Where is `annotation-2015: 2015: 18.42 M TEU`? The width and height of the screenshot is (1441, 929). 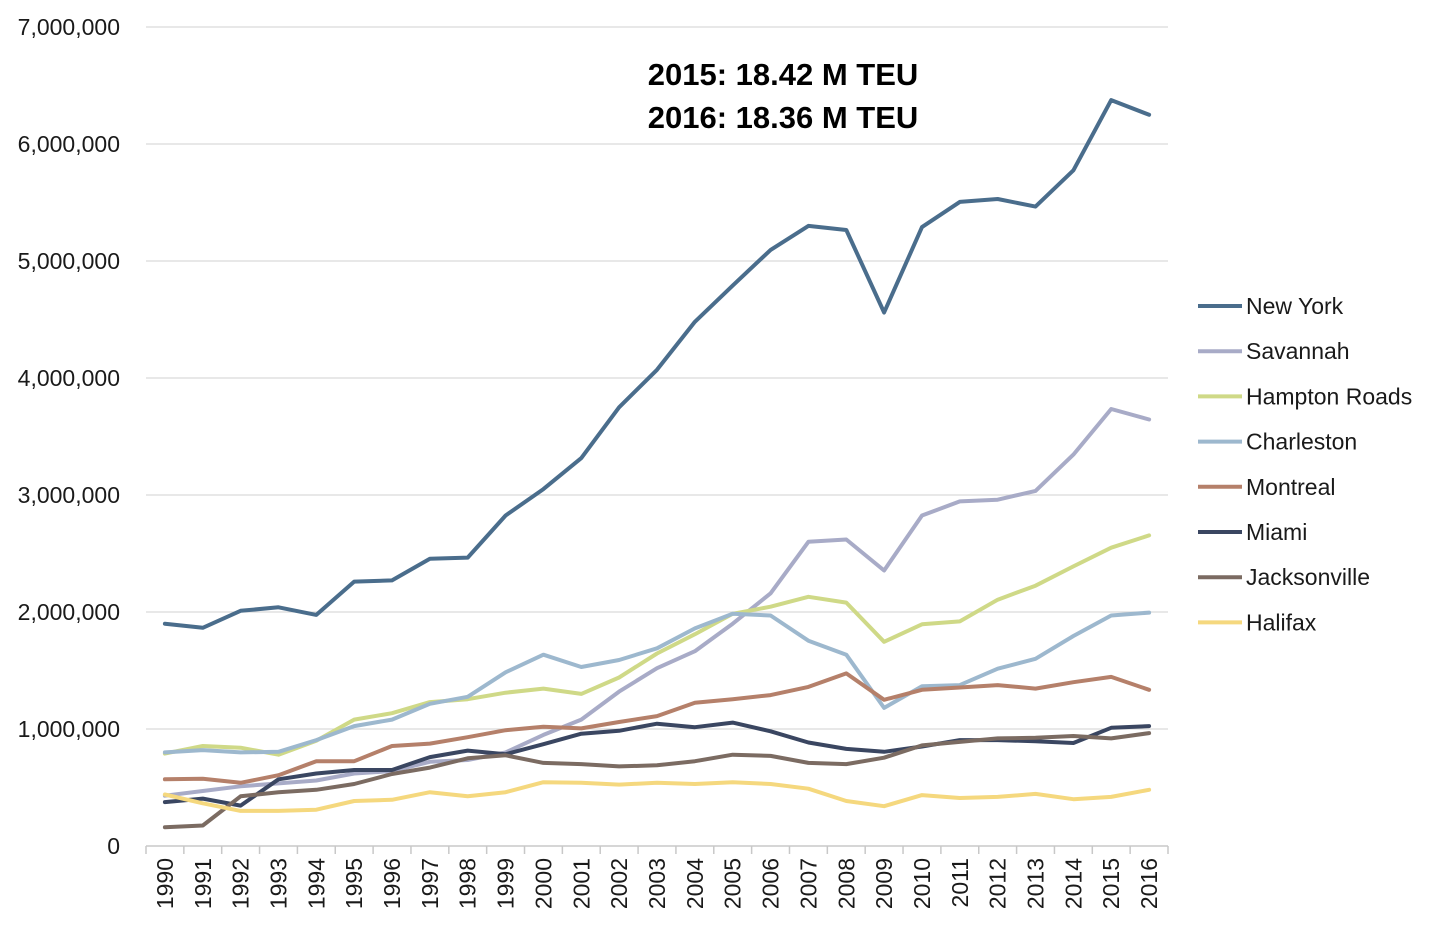 annotation-2015: 2015: 18.42 M TEU is located at coordinates (783, 74).